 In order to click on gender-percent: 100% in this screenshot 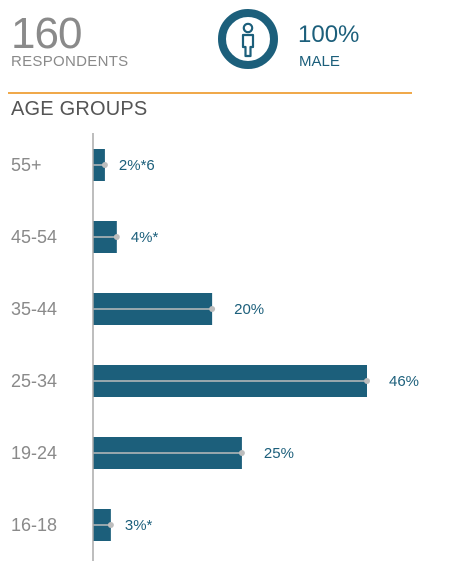, I will do `click(329, 34)`.